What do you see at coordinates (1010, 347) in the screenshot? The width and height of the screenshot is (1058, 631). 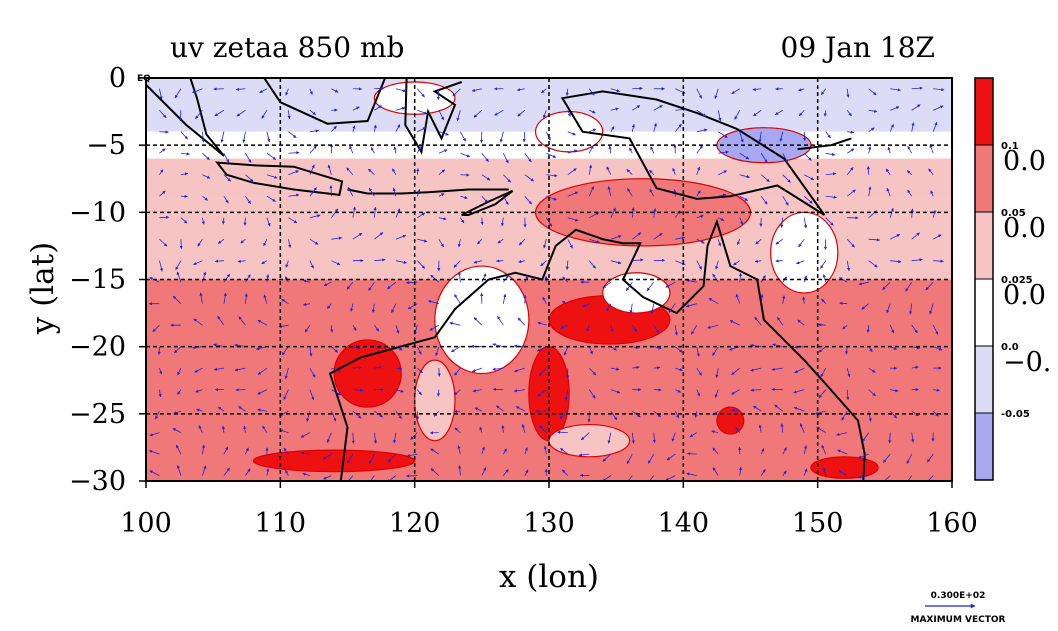 I see `colorbar-level-label-3: 0.0` at bounding box center [1010, 347].